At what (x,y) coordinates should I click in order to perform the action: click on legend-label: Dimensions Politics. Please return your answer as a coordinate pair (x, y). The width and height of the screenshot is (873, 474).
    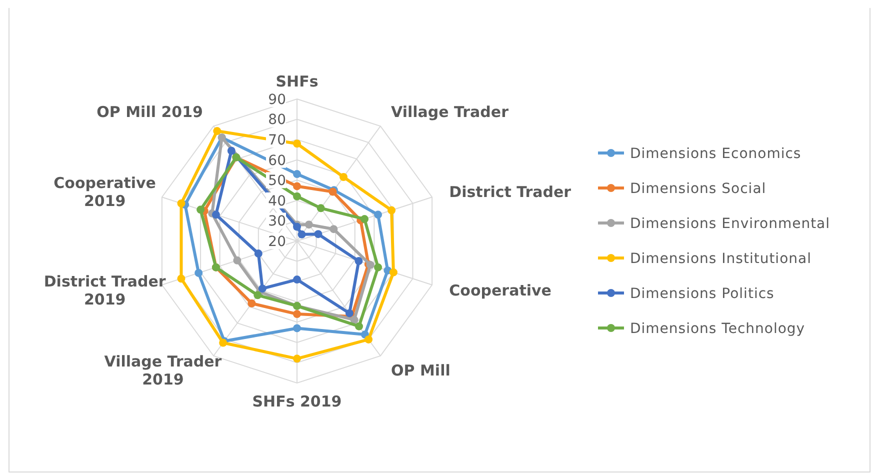
    Looking at the image, I should click on (702, 294).